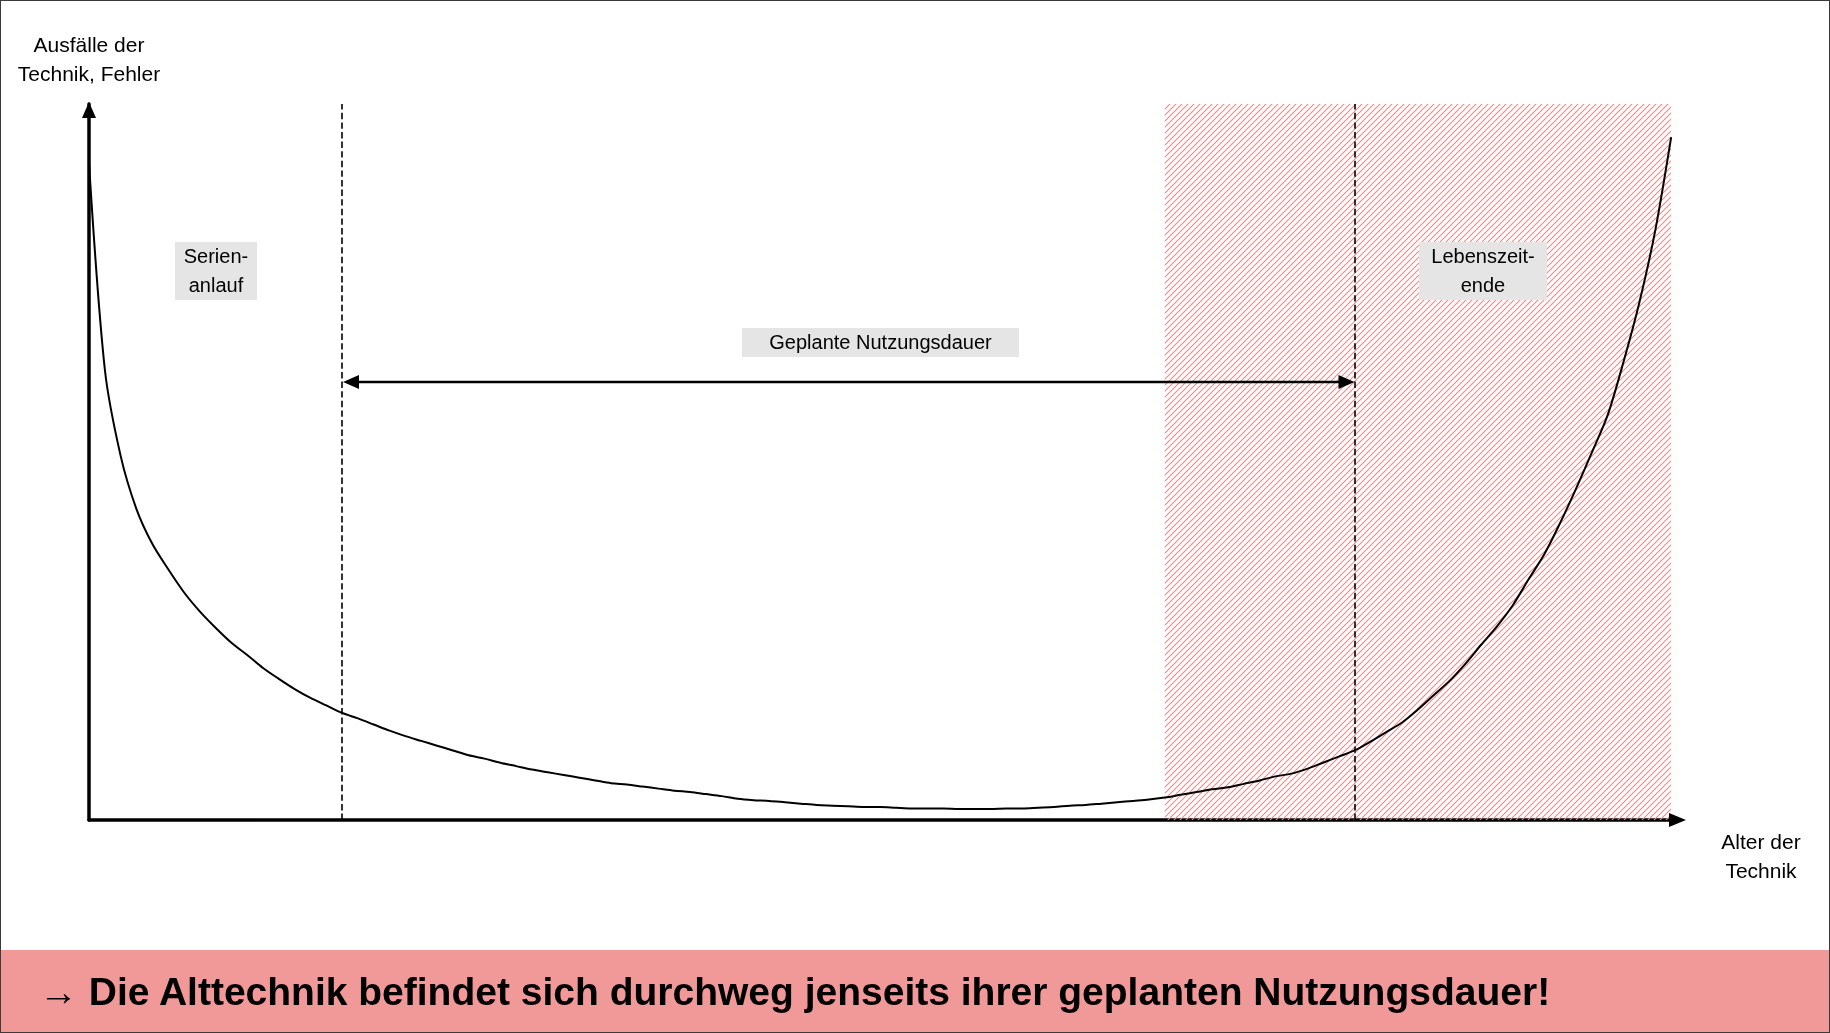 The width and height of the screenshot is (1830, 1033). What do you see at coordinates (216, 271) in the screenshot?
I see `annotation: Serien-anlauf` at bounding box center [216, 271].